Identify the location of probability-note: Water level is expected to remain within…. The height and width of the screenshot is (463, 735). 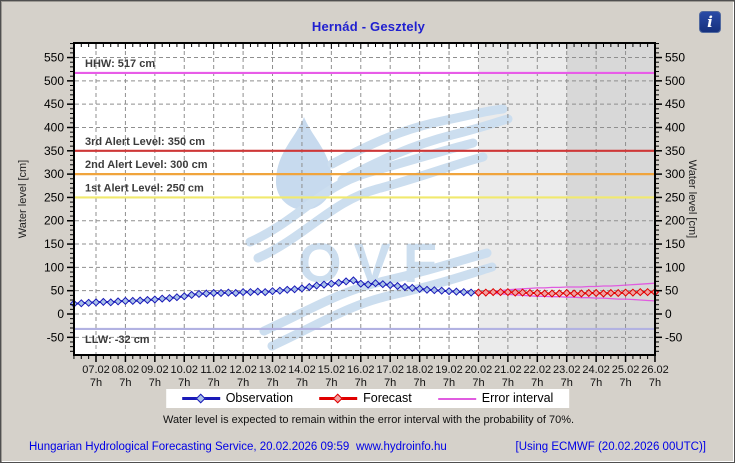
(368, 420).